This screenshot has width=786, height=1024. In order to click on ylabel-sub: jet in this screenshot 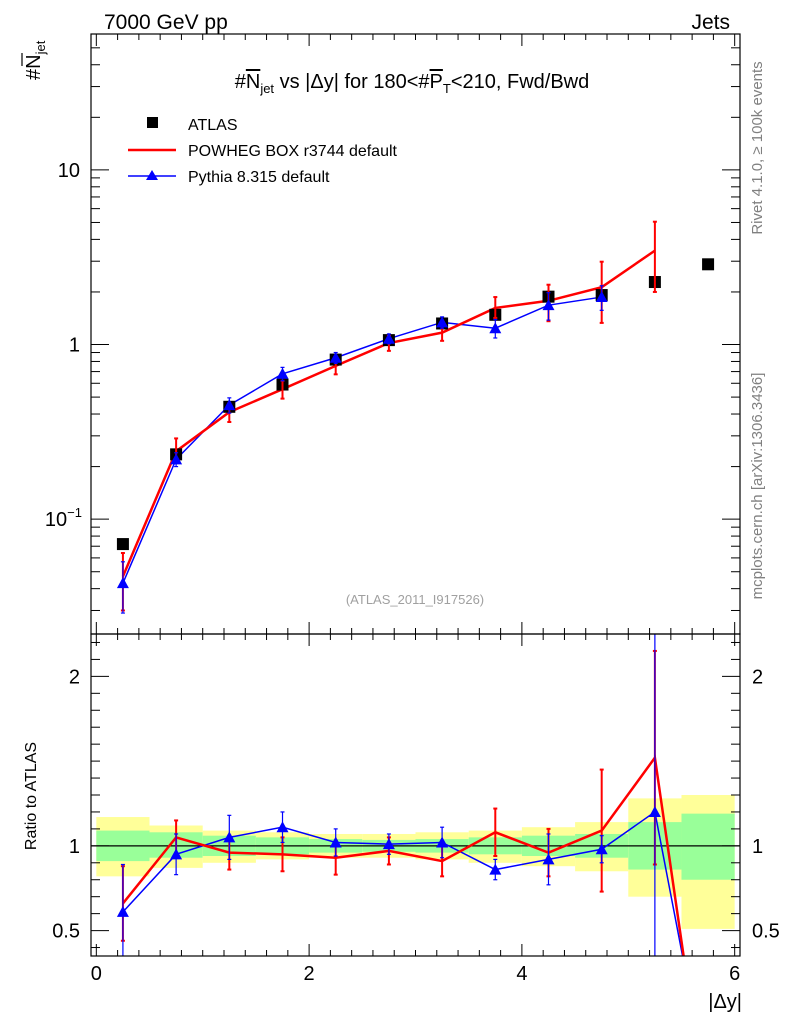, I will do `click(40, 47)`.